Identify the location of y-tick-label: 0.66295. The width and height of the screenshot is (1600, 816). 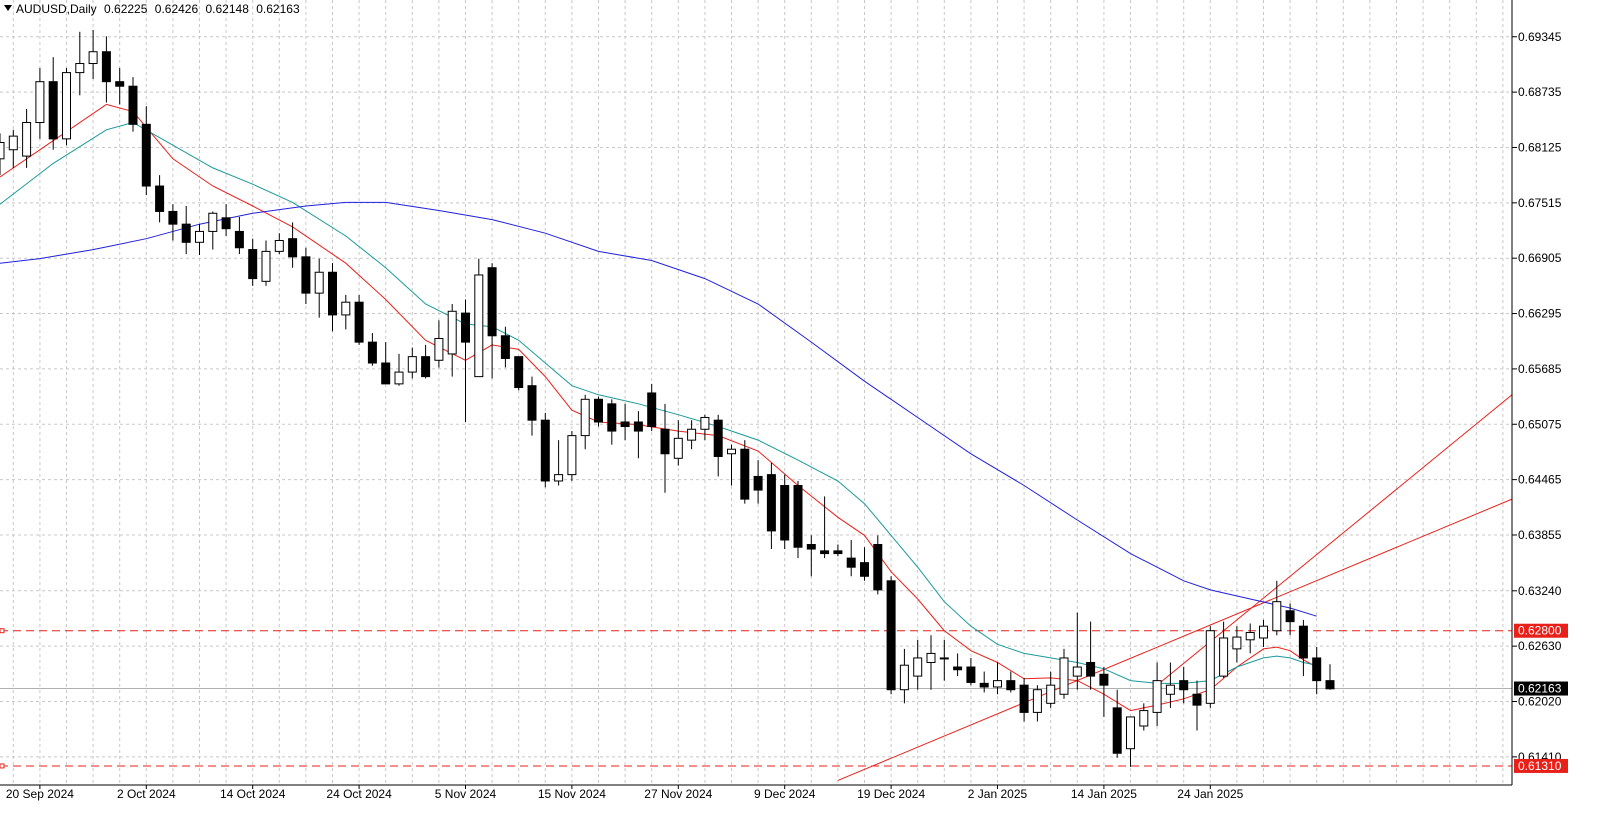
(1540, 314).